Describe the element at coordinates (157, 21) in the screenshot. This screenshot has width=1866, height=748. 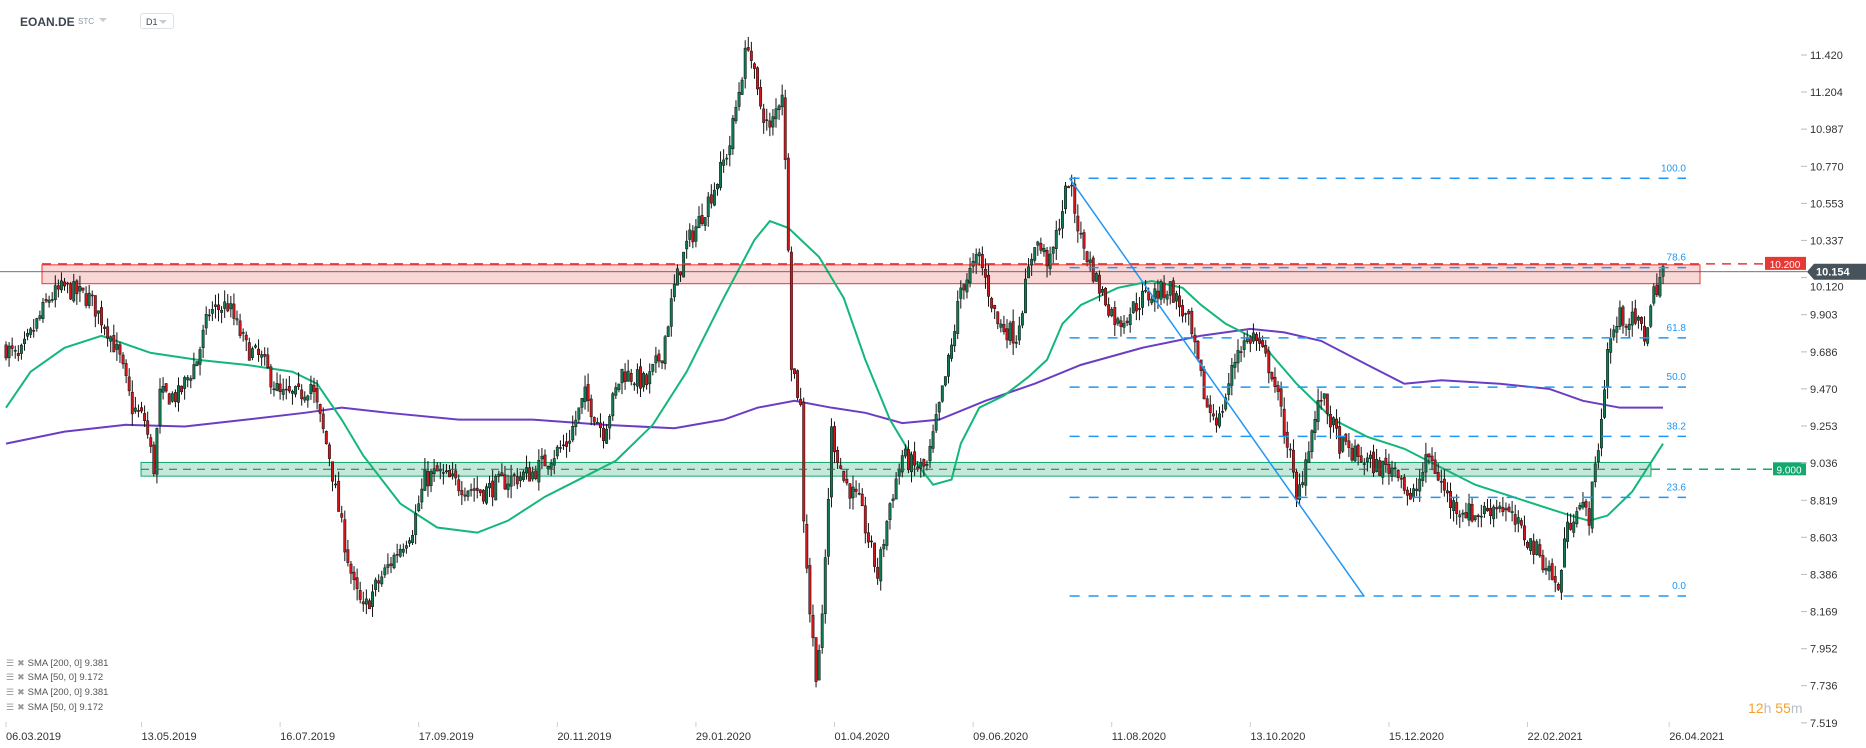
I see `timeframe-dropdown: D1` at that location.